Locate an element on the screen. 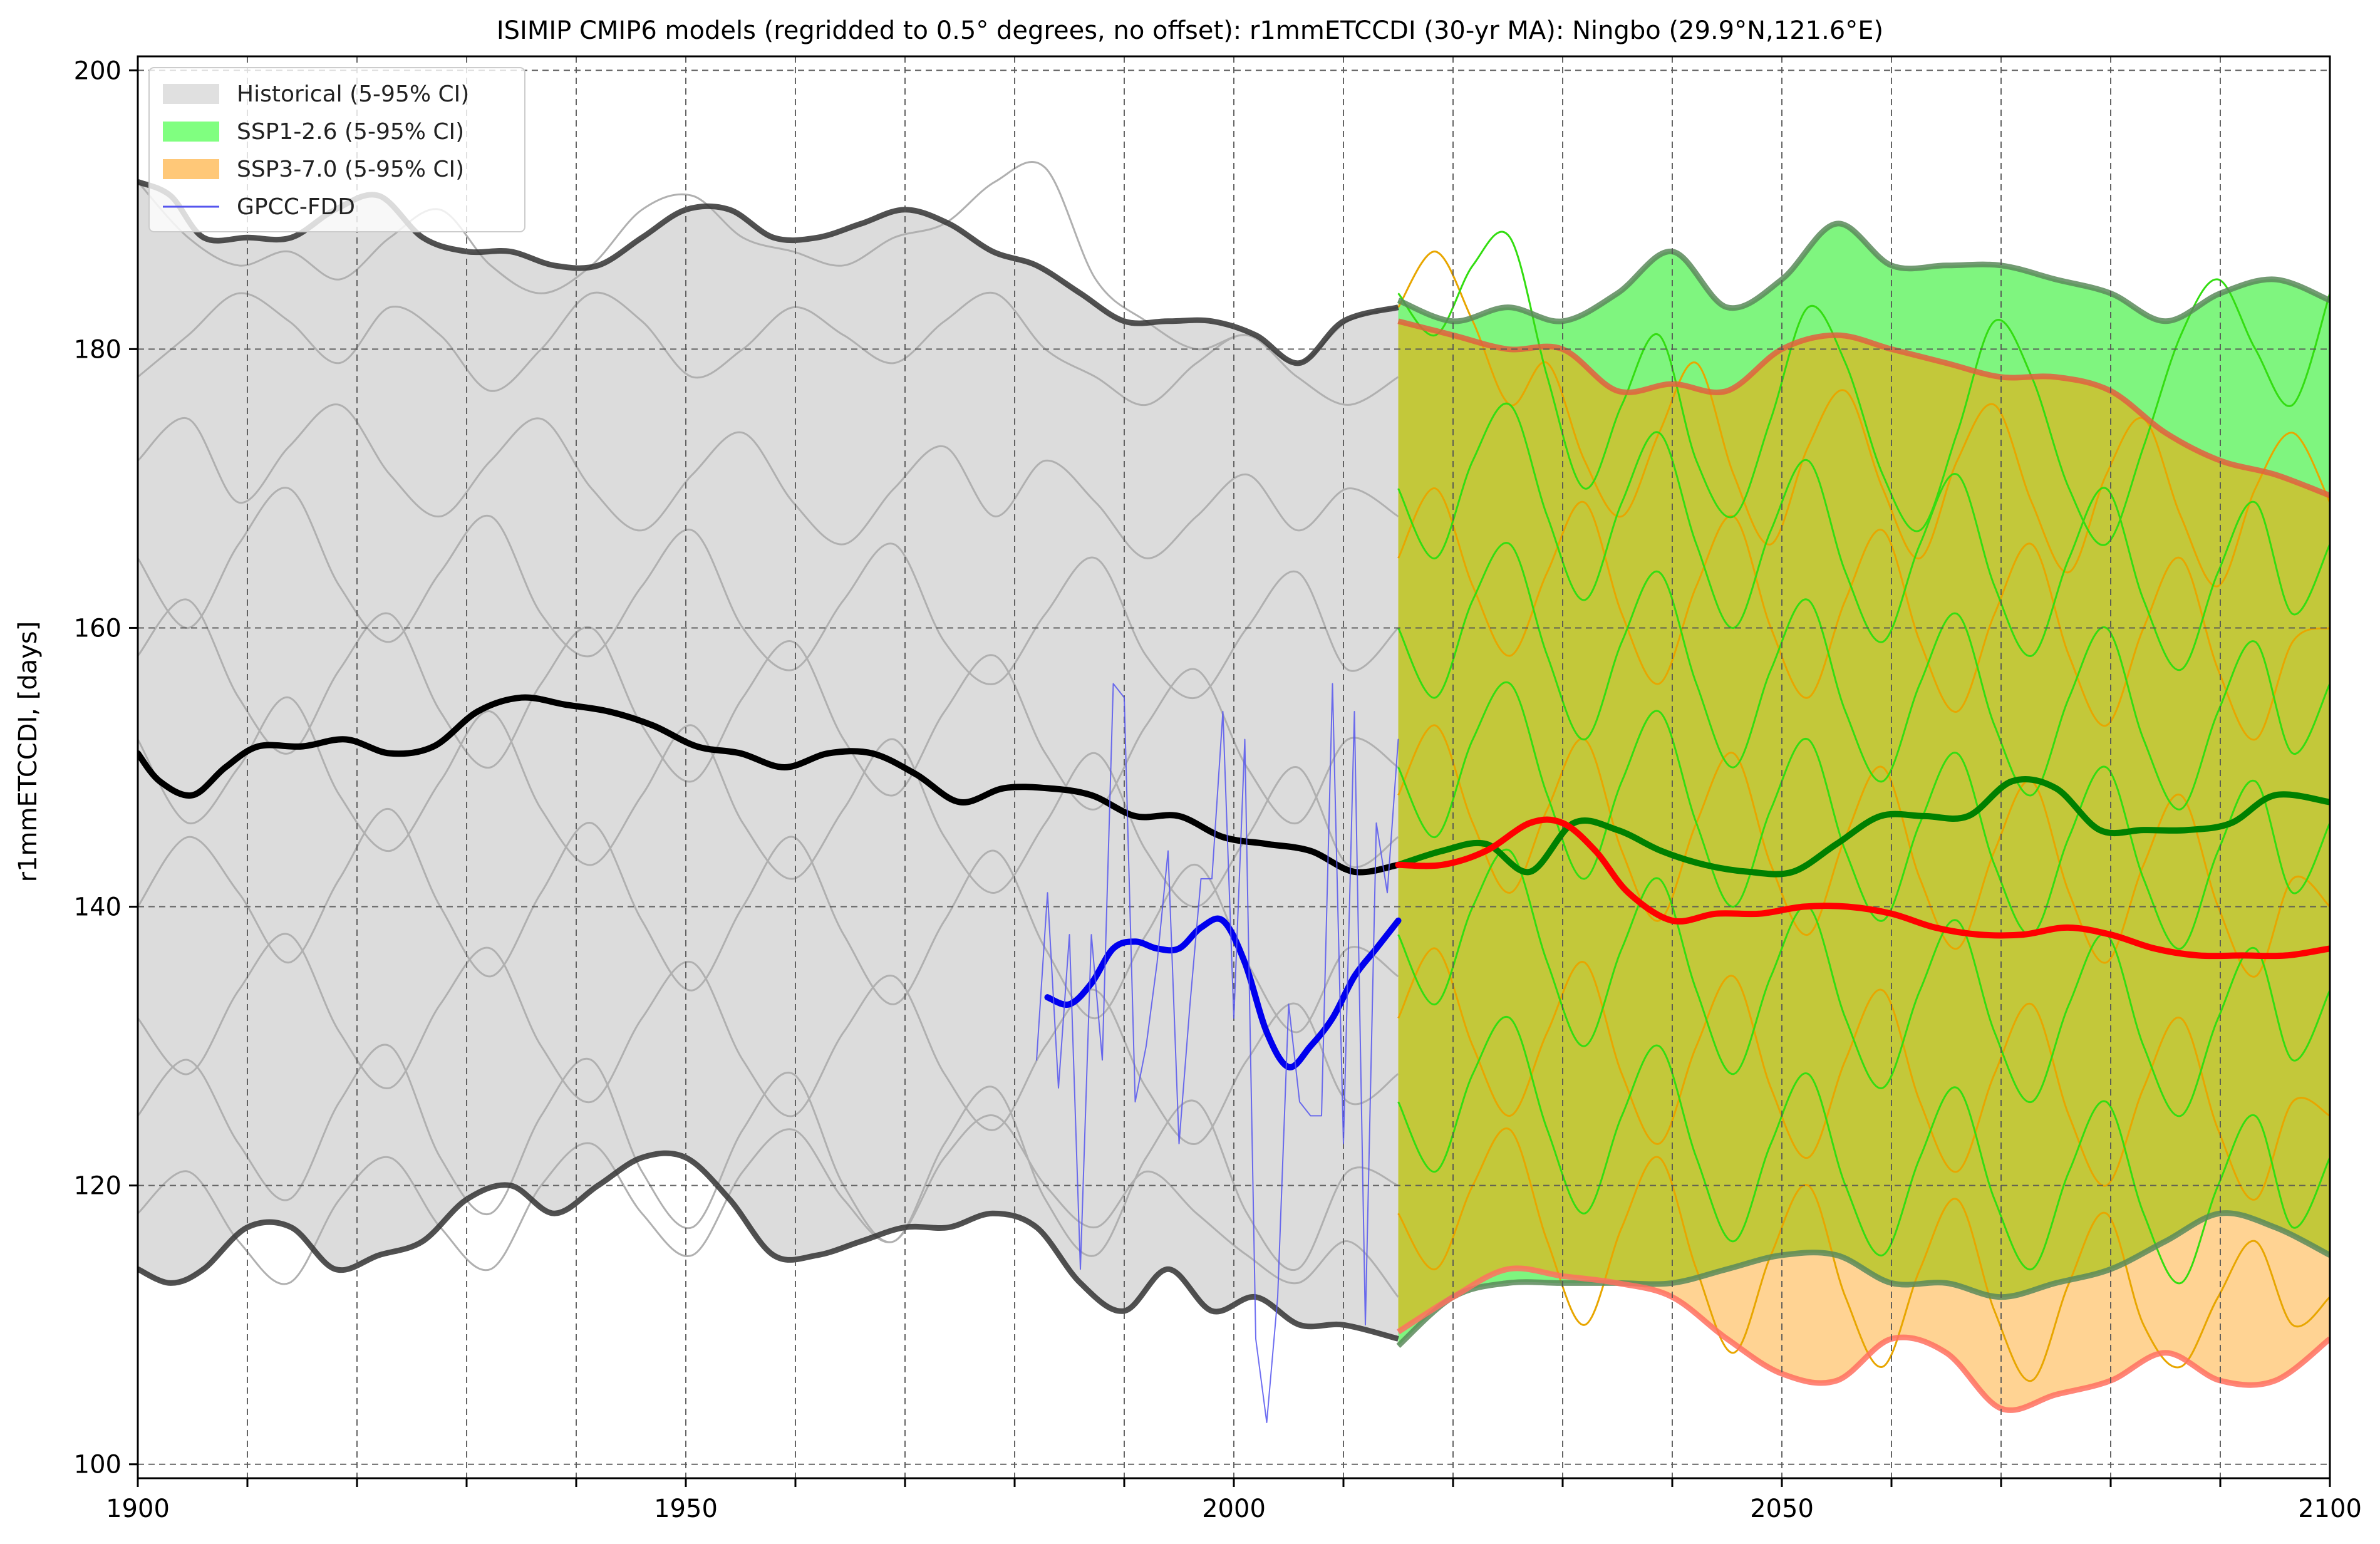  x-tick-label: 2050 is located at coordinates (1782, 1509).